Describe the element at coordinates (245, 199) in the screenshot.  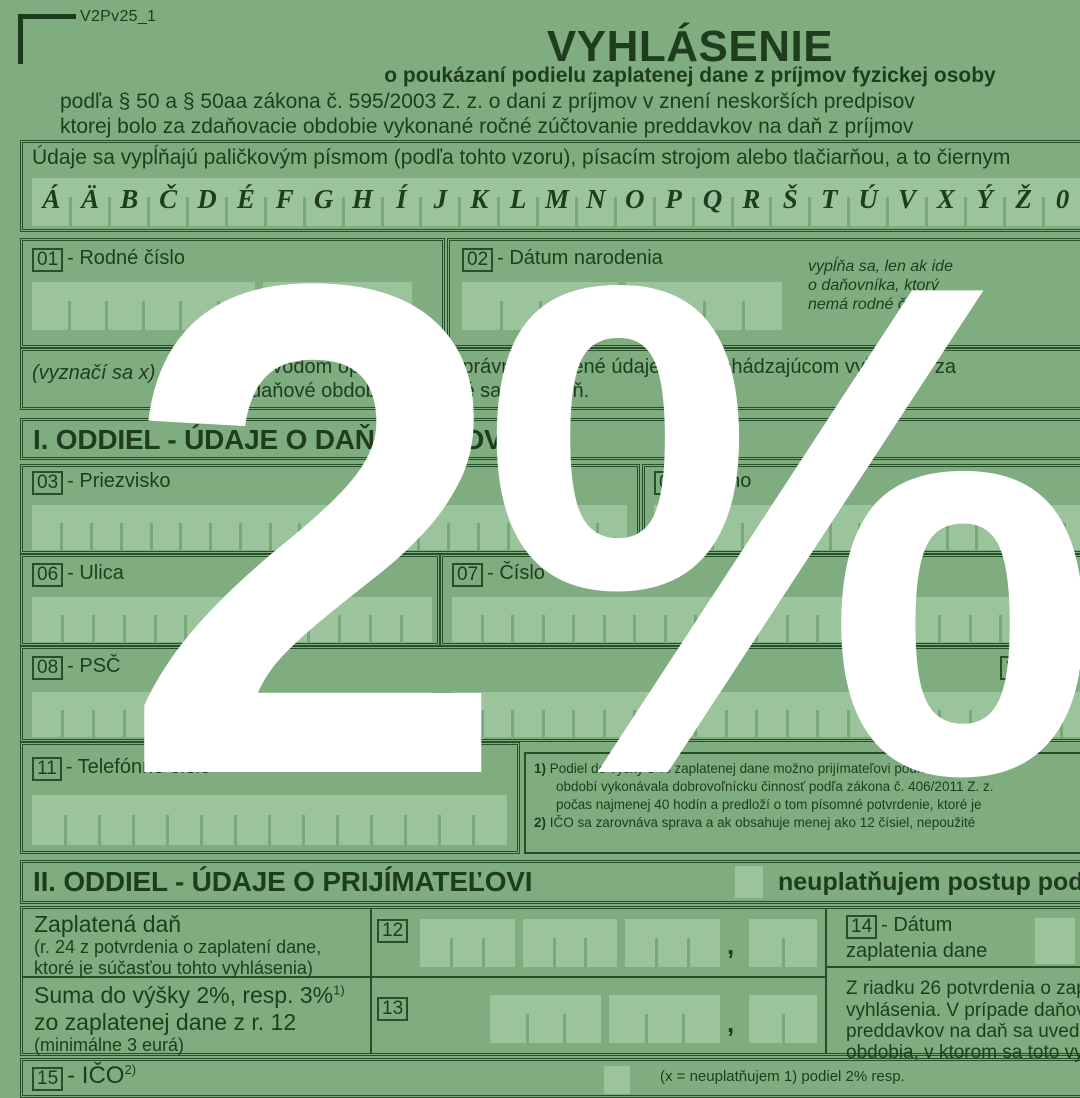
I see `alphabet-letter: É` at that location.